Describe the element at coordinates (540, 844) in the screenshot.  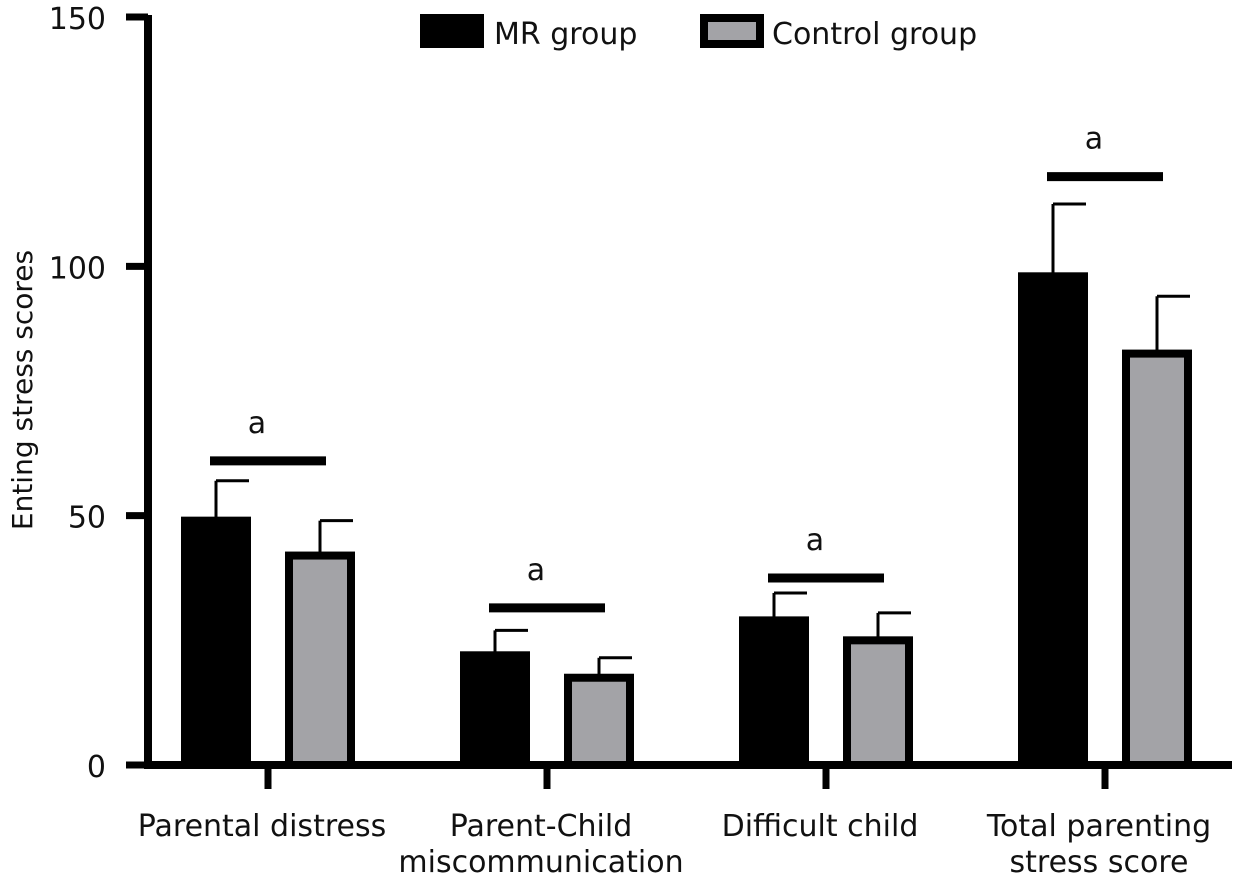
I see `x-tick-label: Parent-Child miscommunication` at that location.